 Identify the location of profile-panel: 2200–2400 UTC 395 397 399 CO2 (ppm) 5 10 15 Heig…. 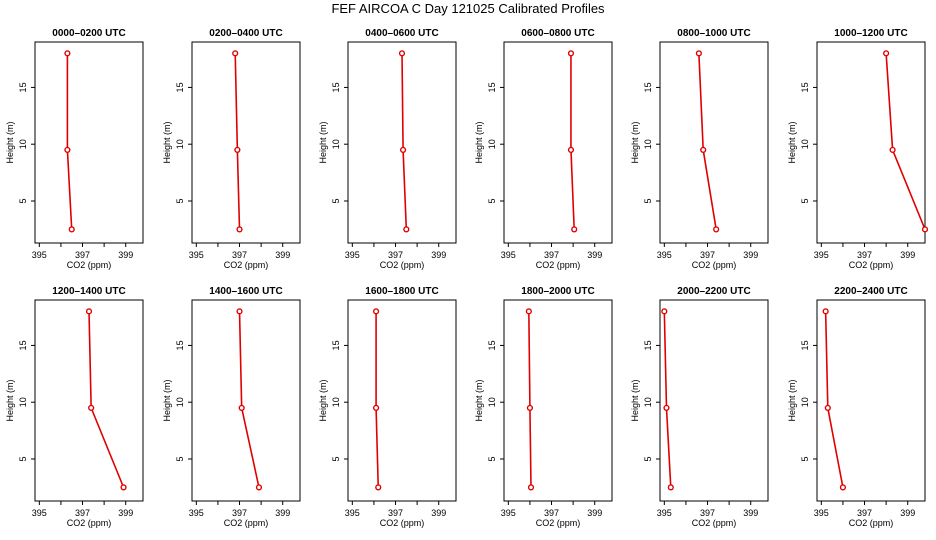
(856, 407).